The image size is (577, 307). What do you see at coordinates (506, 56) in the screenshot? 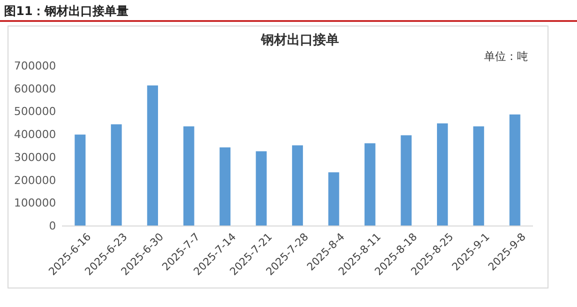
I see `text: 单位：吨` at bounding box center [506, 56].